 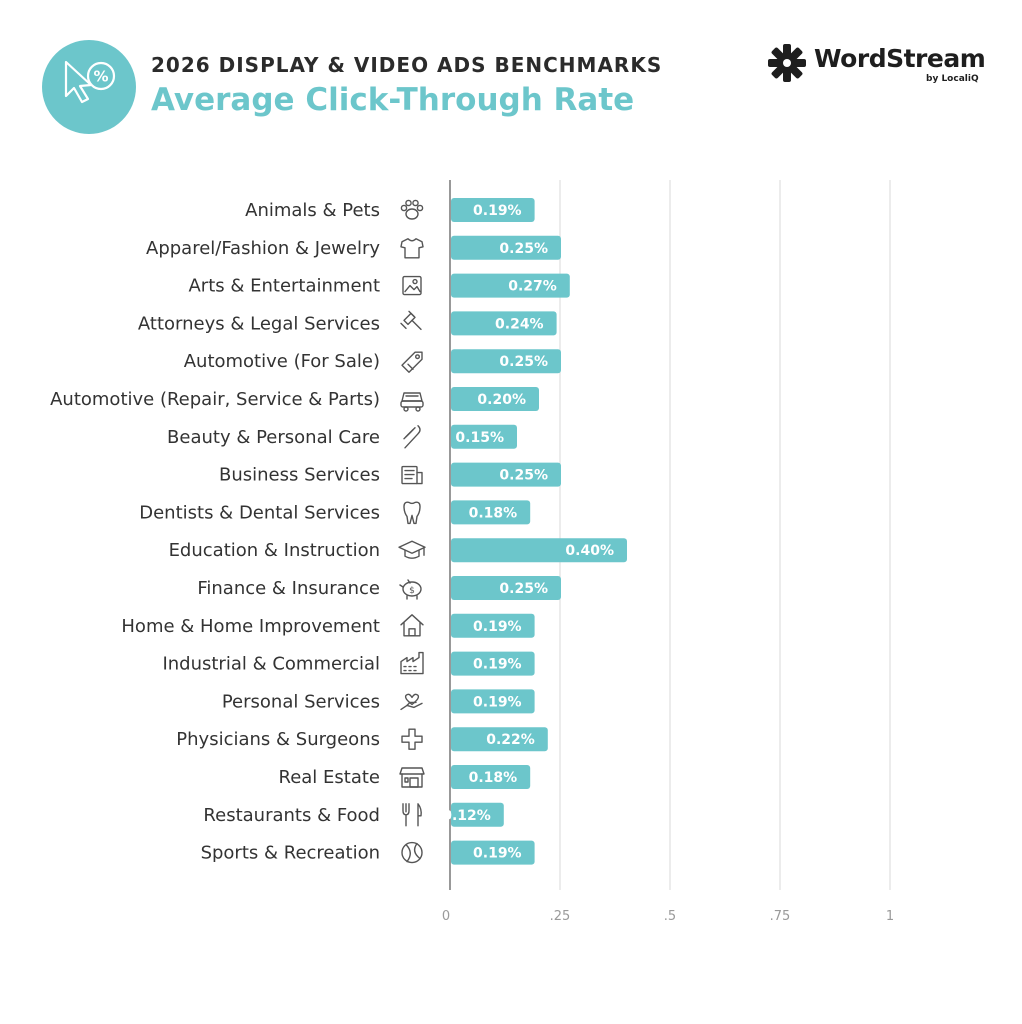 I want to click on graduation-cap-icon, so click(x=412, y=549).